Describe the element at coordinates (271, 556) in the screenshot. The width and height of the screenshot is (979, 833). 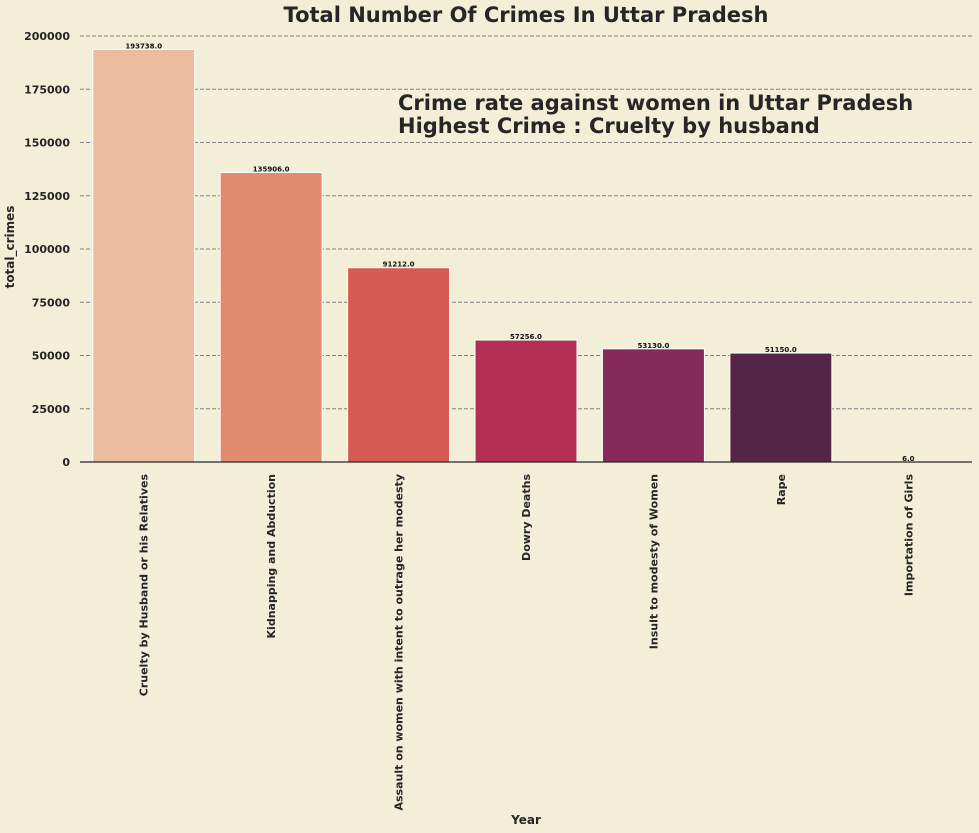
I see `x-tick-label: Kidnapping and Abduction` at that location.